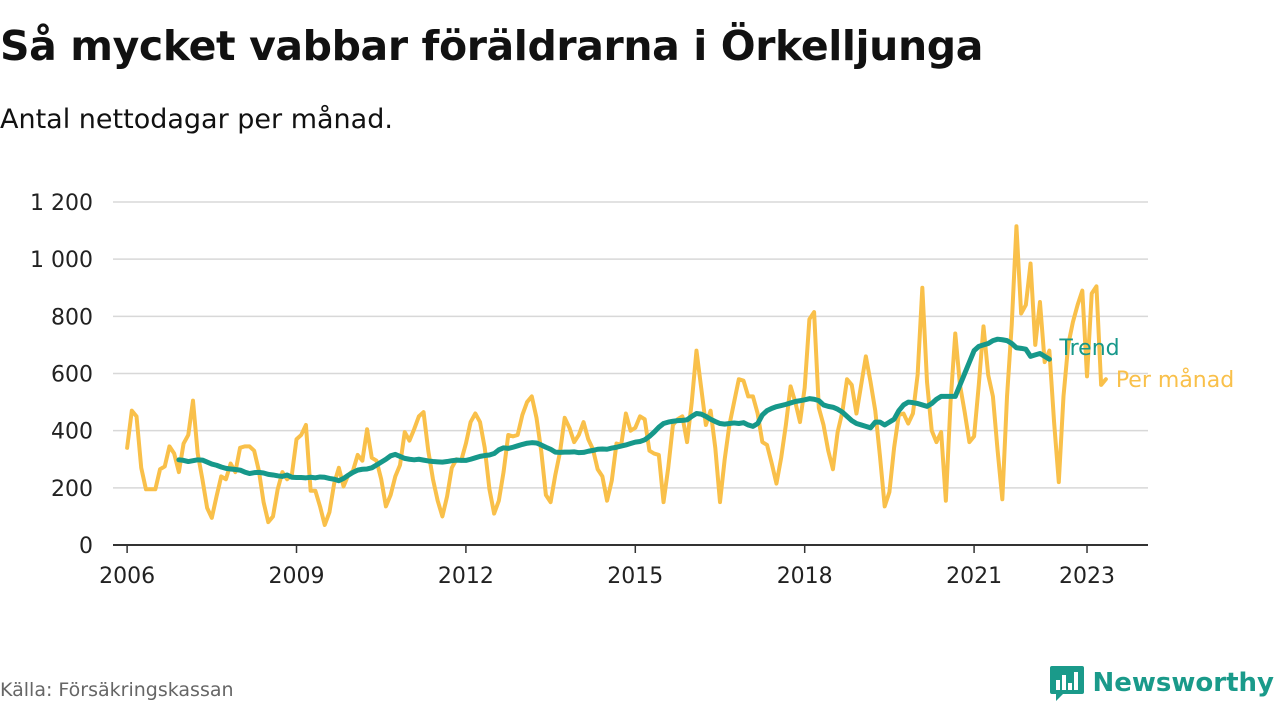  I want to click on brand-name: Newsworthy, so click(1183, 683).